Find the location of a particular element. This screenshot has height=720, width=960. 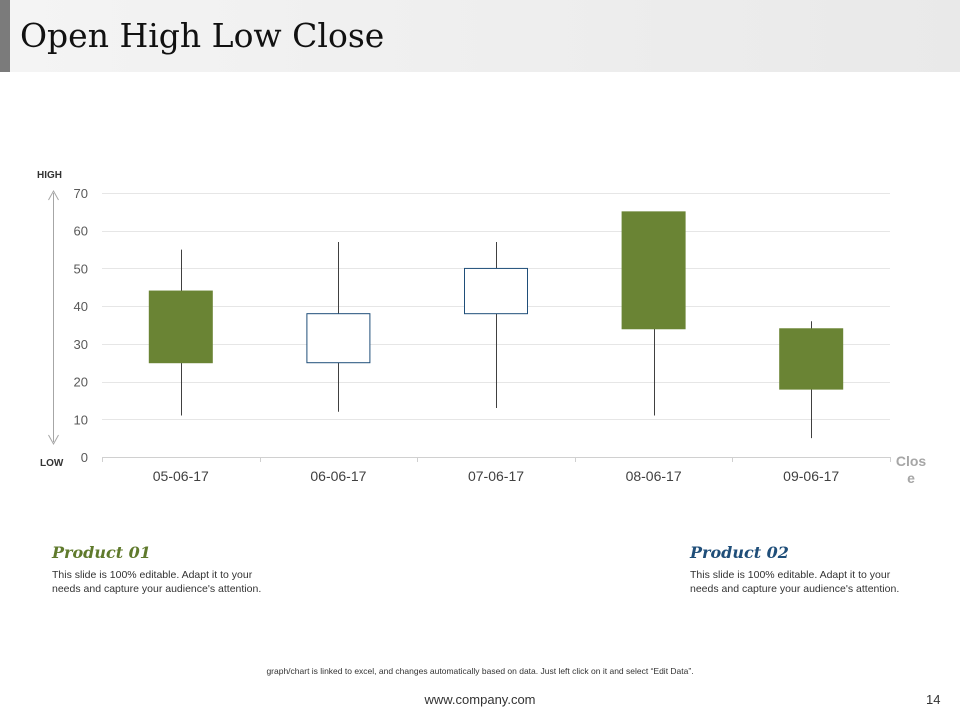

y-tick-label: 0 is located at coordinates (84, 457).